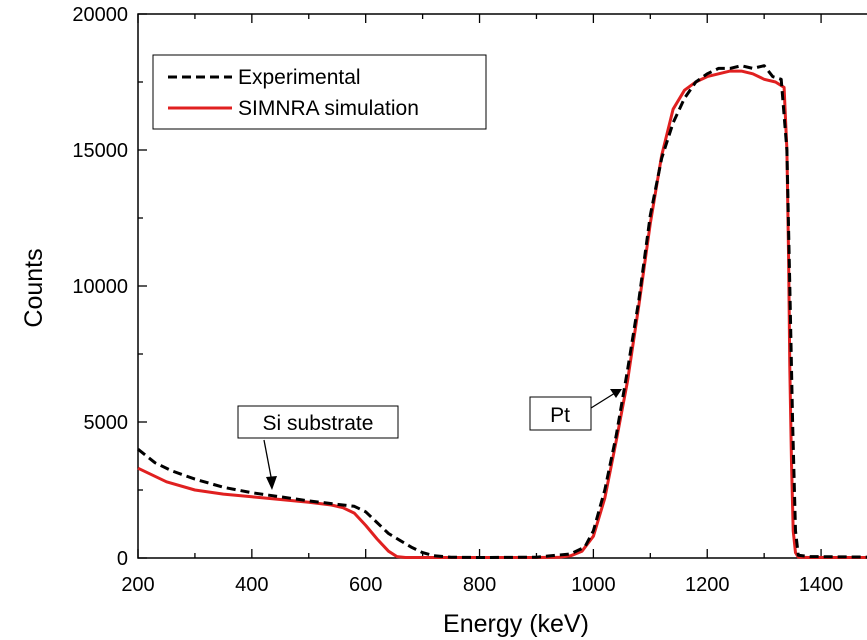 Image resolution: width=867 pixels, height=640 pixels. I want to click on annotation-pt-arrow, so click(603, 400).